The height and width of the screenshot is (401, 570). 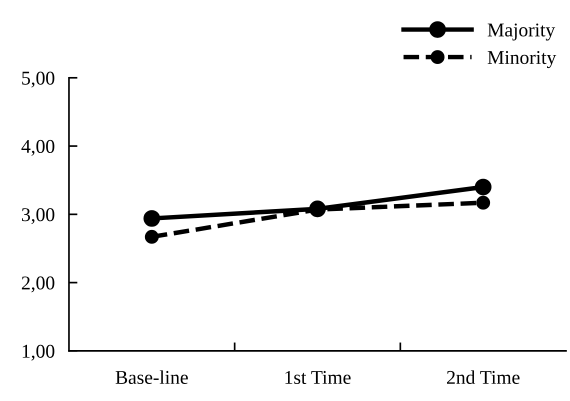 I want to click on x-tick-label: 1st Time, so click(x=318, y=377).